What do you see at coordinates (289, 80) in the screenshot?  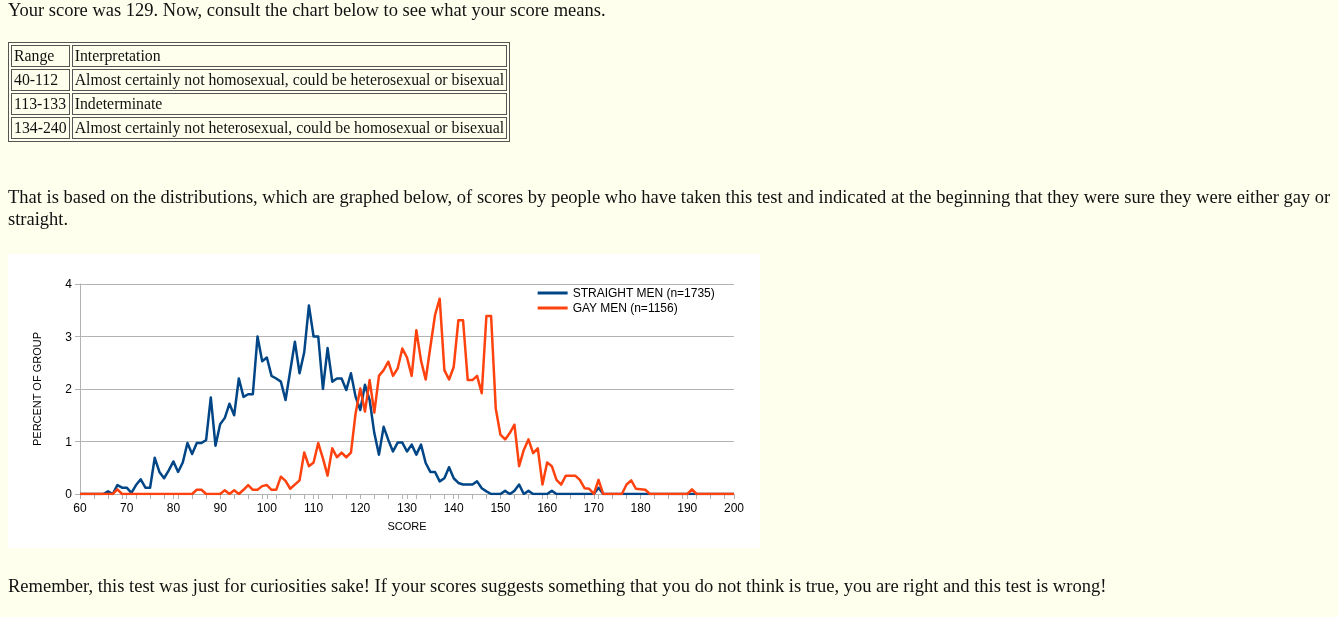 I see `text: Almost certainly not homosexual, could be heterosexual or bisexual` at bounding box center [289, 80].